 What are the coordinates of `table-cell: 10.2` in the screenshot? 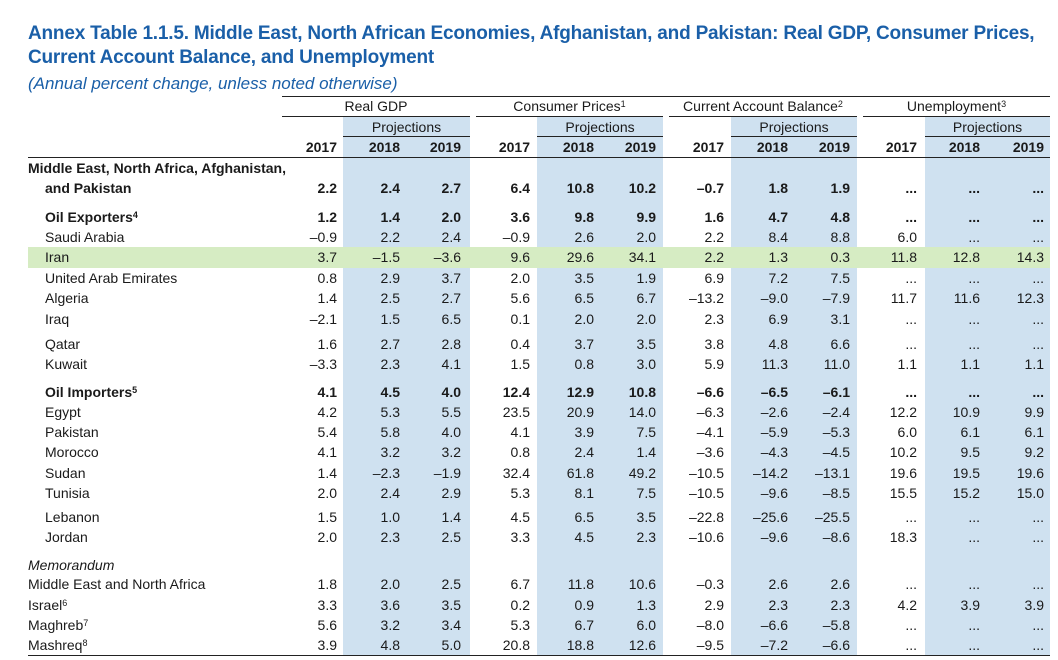 It's located at (642, 188).